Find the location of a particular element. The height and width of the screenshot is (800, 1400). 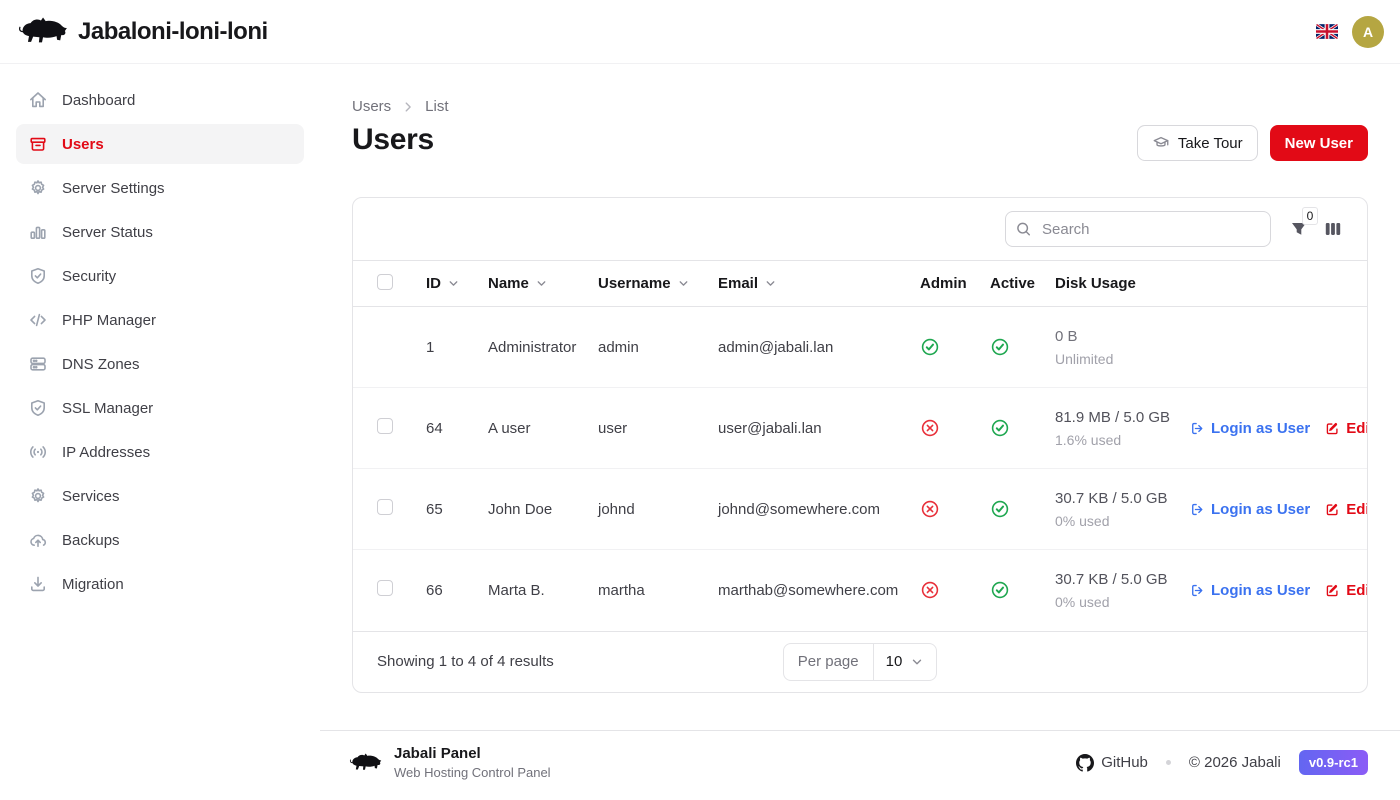

users-tray-icon is located at coordinates (38, 144).